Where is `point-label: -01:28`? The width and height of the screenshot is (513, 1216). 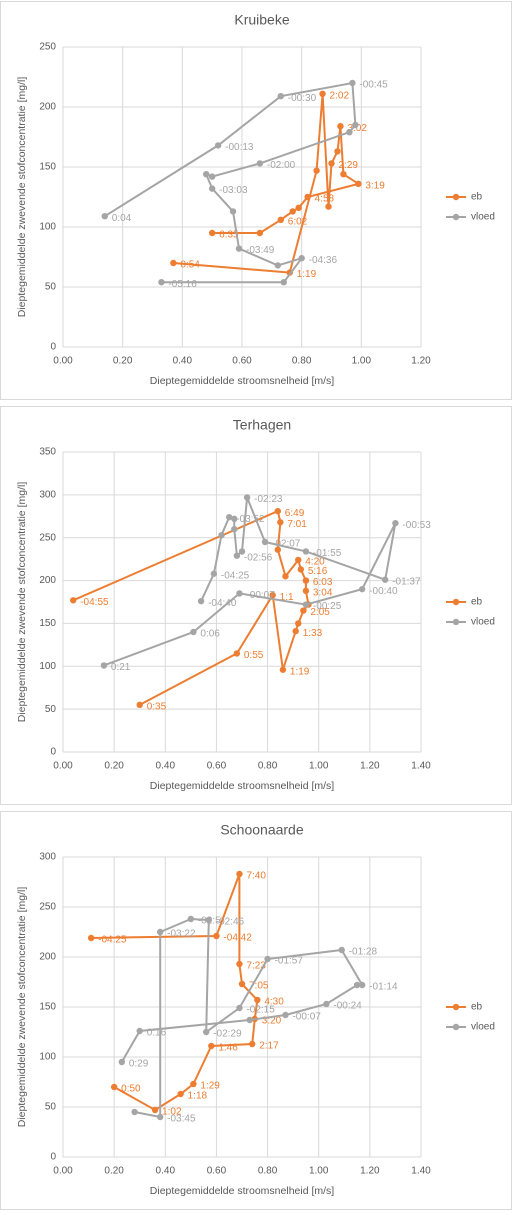
point-label: -01:28 is located at coordinates (363, 952).